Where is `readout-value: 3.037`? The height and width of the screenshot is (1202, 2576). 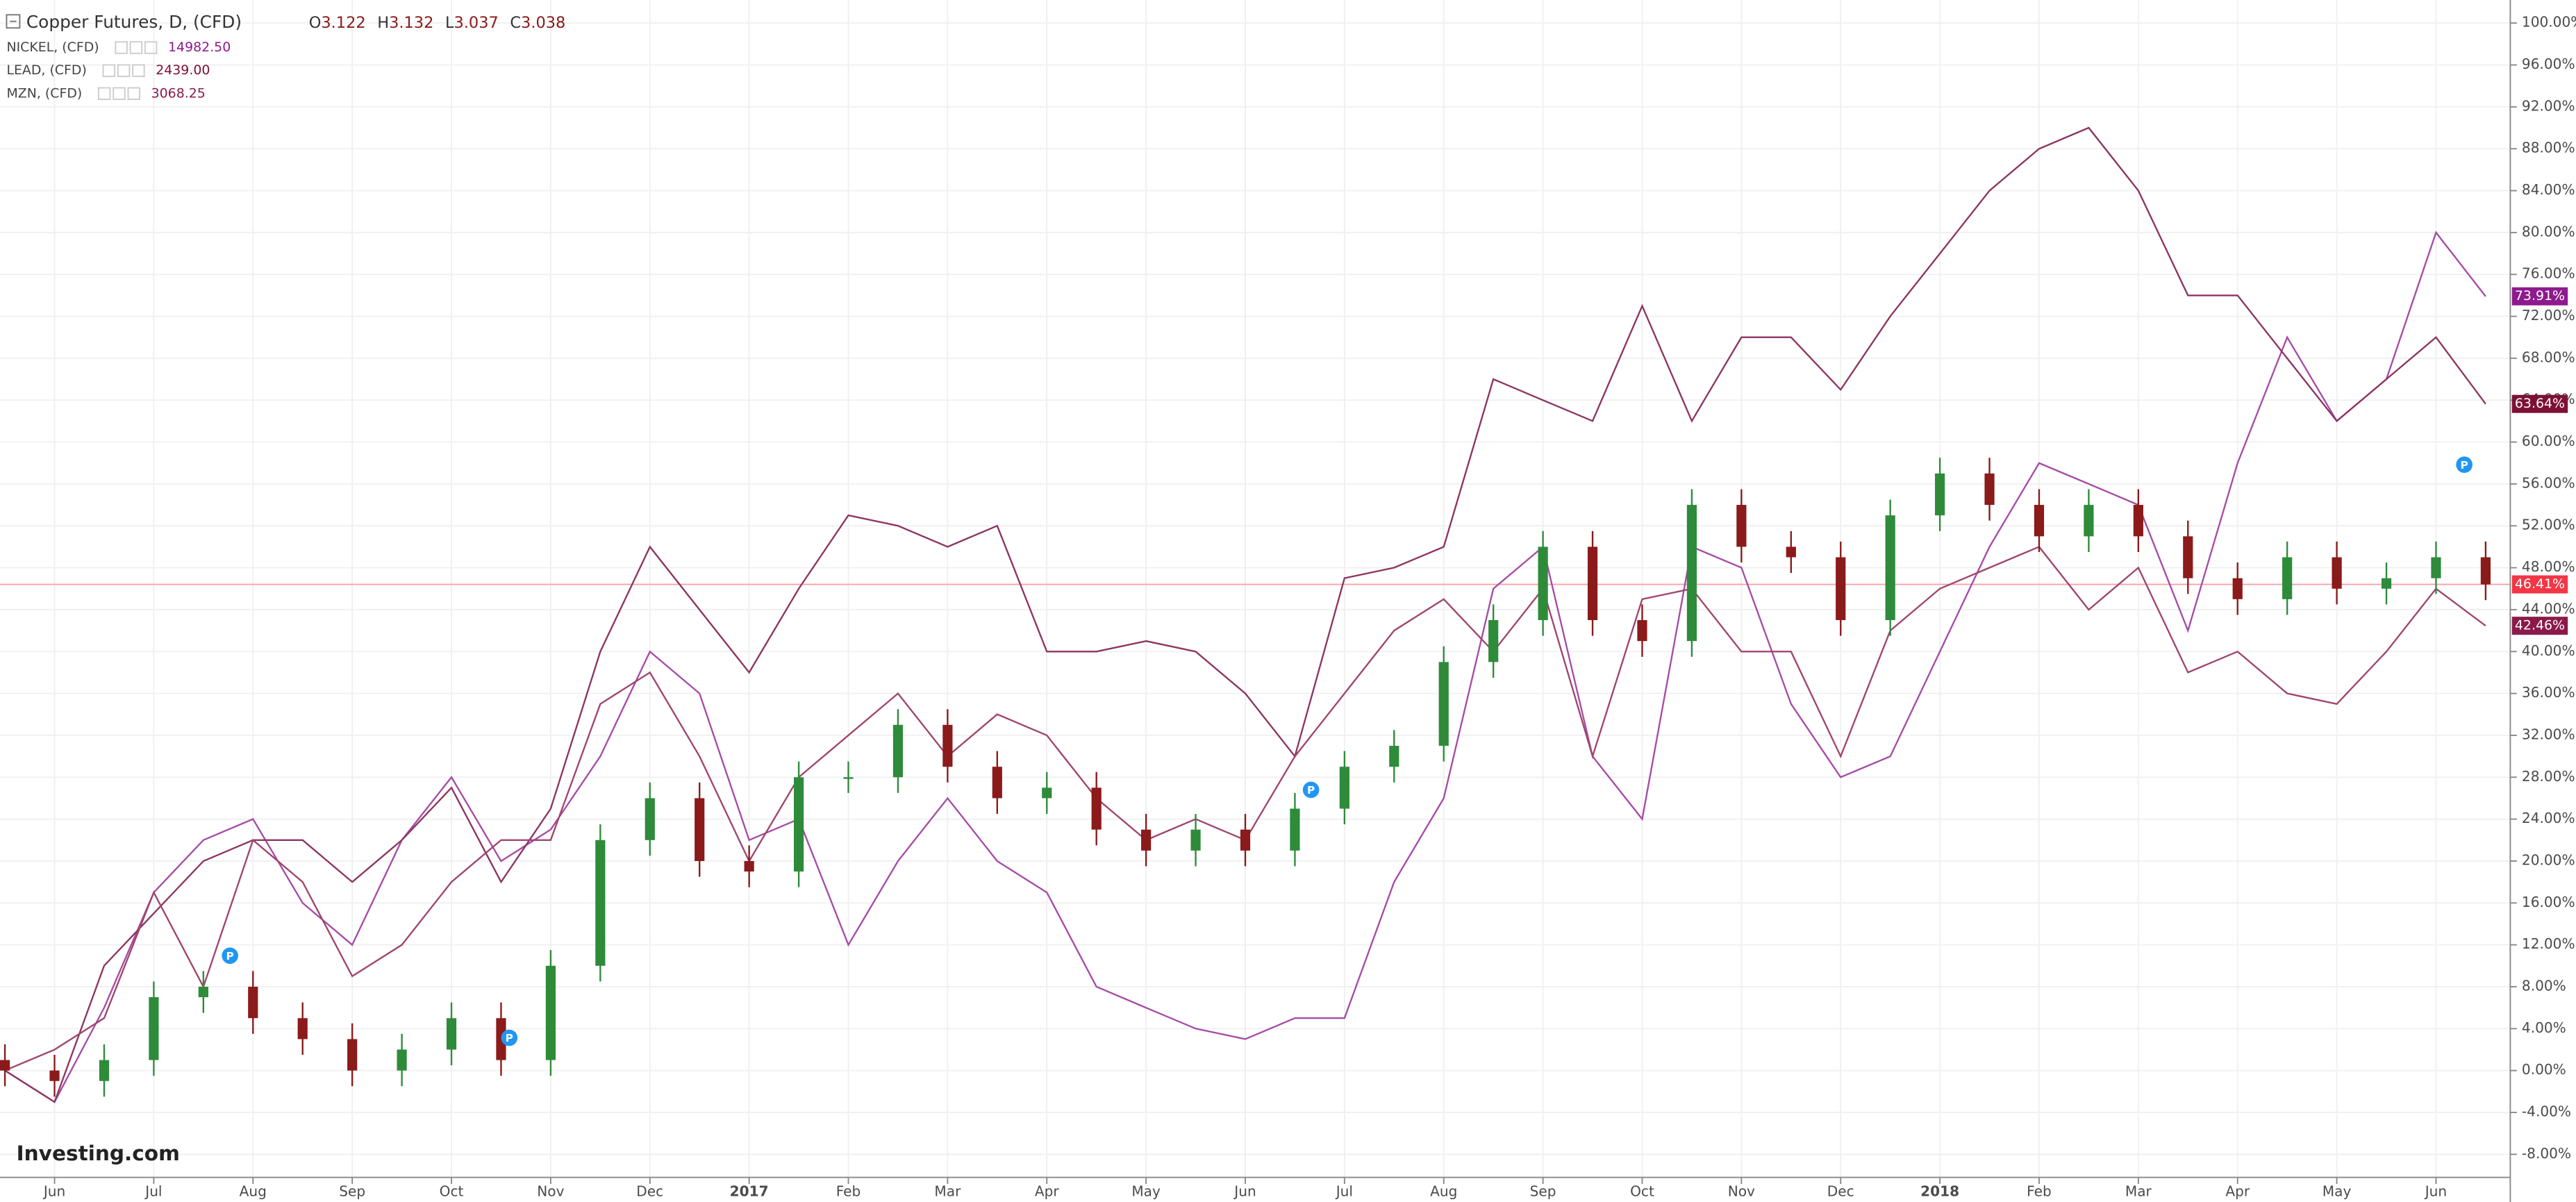
readout-value: 3.037 is located at coordinates (476, 23).